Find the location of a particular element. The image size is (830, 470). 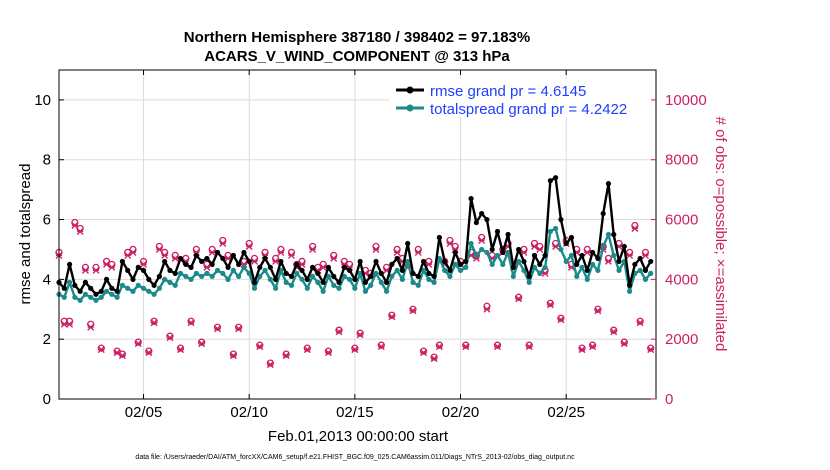

y-tick-label-left: 4 is located at coordinates (47, 279).